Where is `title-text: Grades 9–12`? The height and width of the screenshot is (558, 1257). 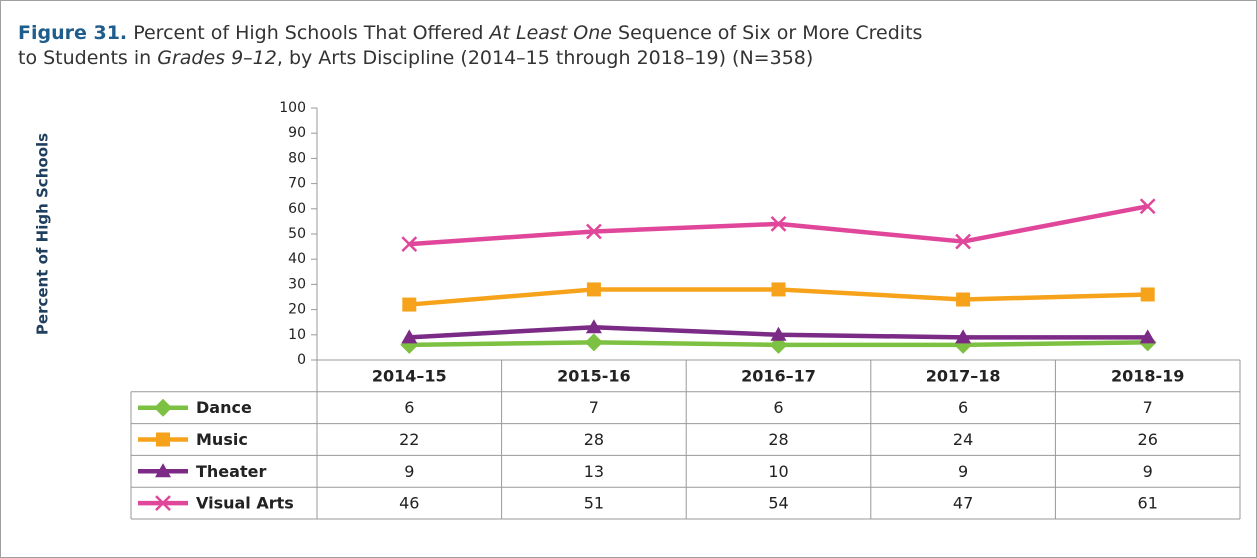
title-text: Grades 9–12 is located at coordinates (217, 58).